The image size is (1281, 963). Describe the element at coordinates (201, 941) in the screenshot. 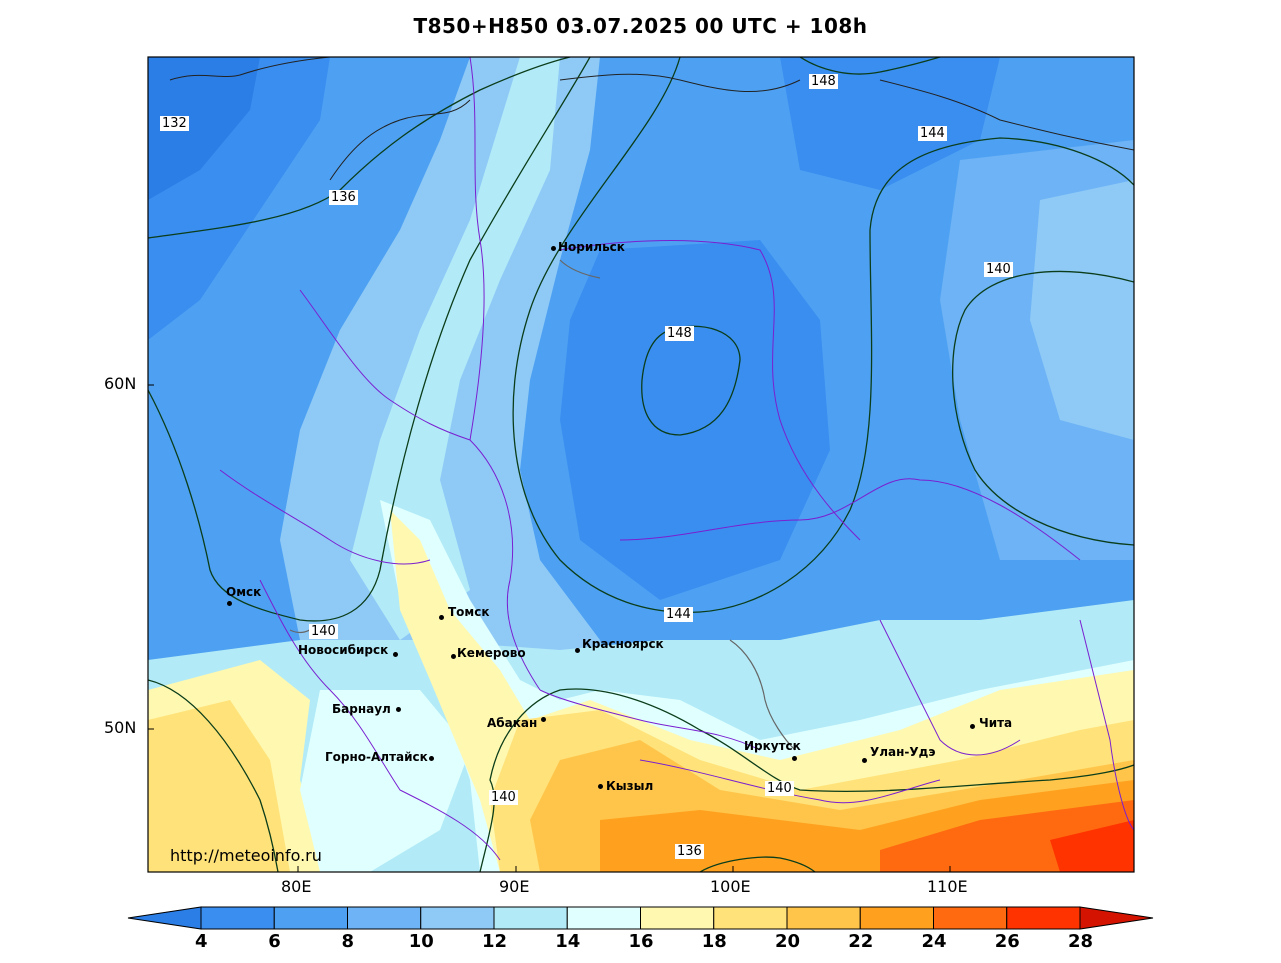

I see `colorbar-tick-label: 4` at that location.